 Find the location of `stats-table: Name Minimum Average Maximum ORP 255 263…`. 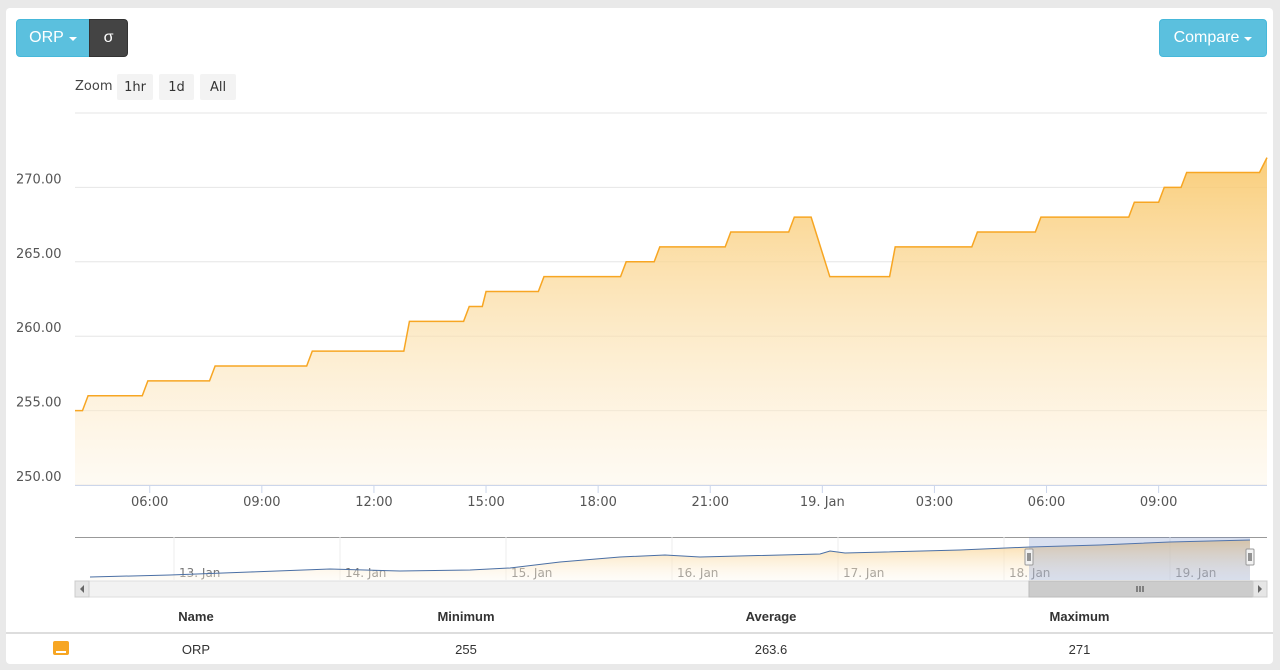

stats-table: Name Minimum Average Maximum ORP 255 263… is located at coordinates (639, 632).